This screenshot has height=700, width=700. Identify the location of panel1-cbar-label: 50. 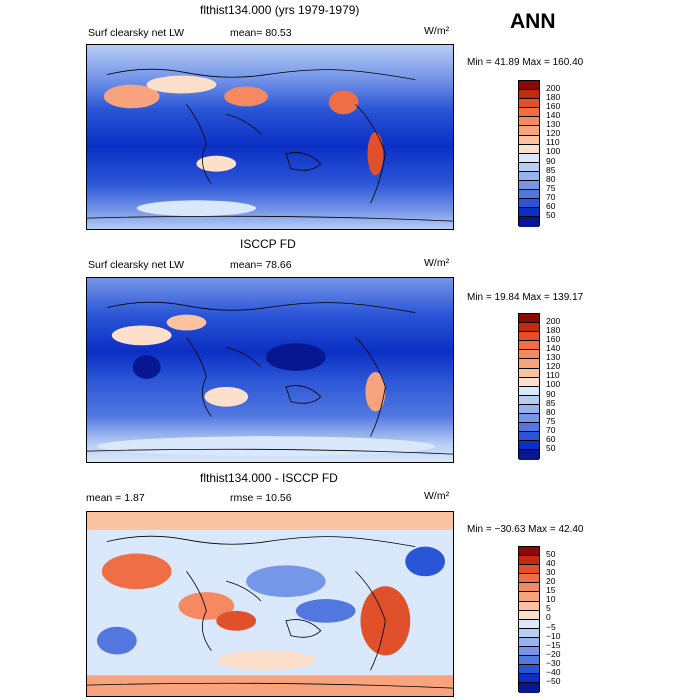
(551, 215).